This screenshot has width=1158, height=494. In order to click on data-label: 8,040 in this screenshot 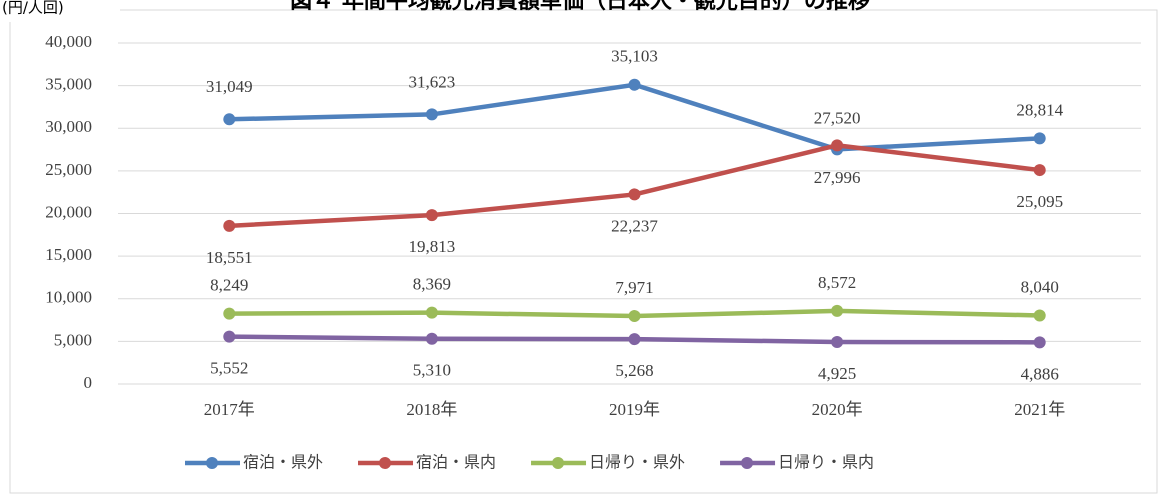, I will do `click(1040, 286)`.